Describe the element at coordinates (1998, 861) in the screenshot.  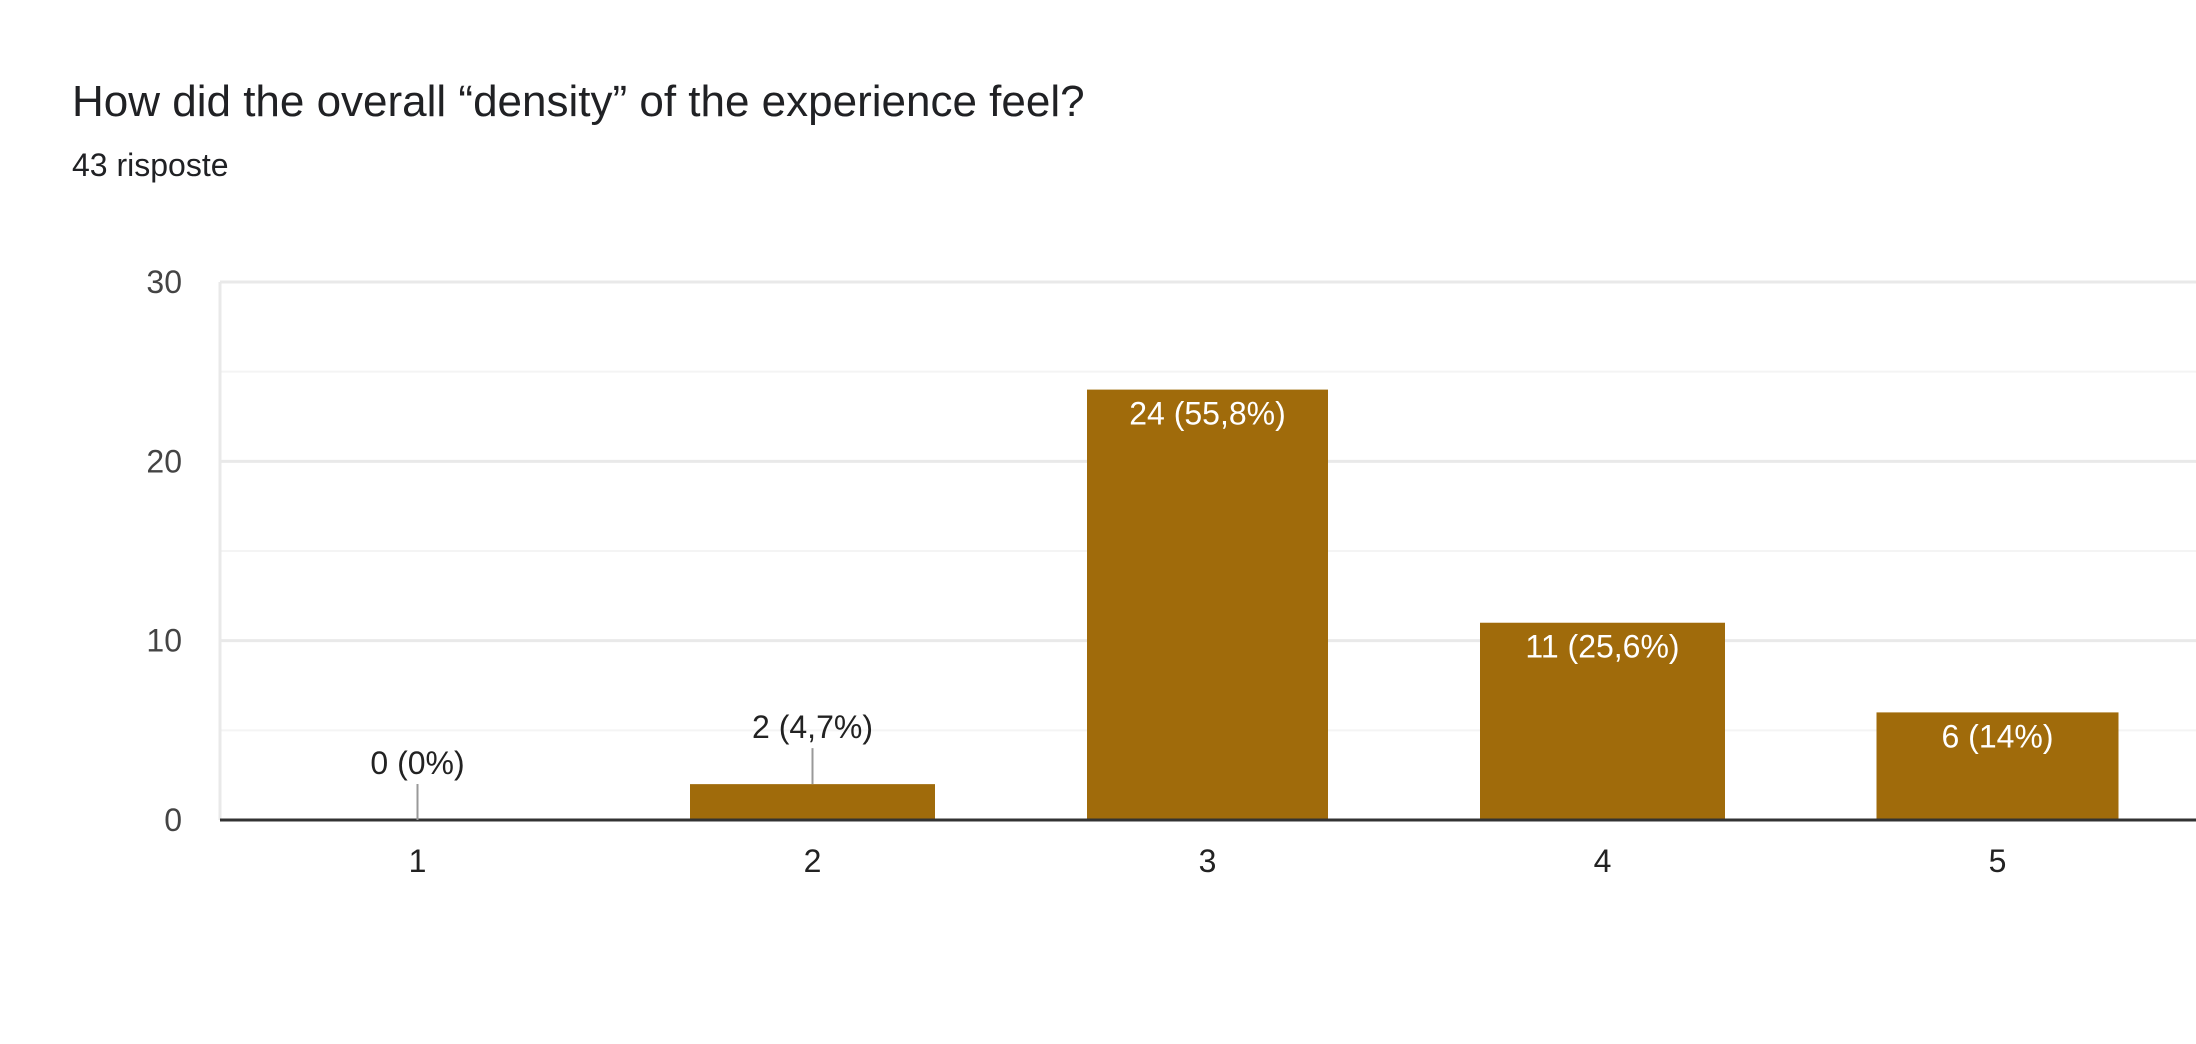
I see `x-tick-label: 5` at that location.